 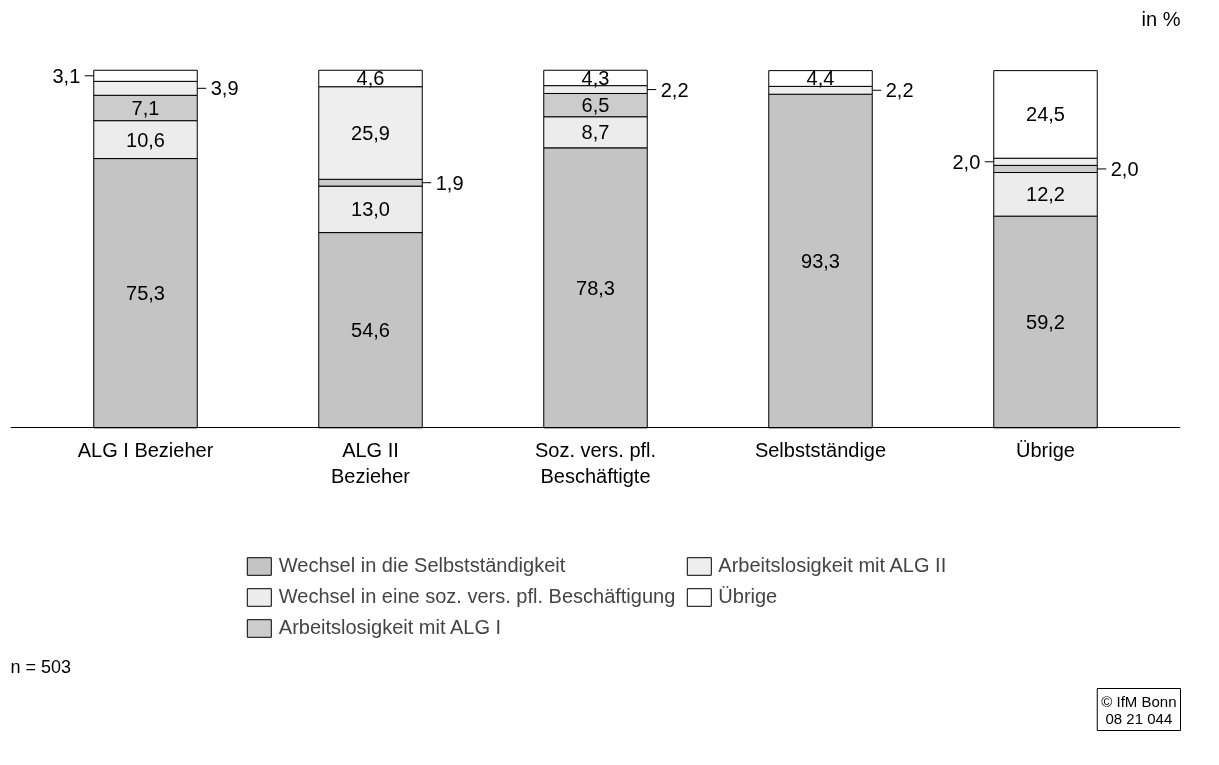 I want to click on data-label: 59,2, so click(x=1045, y=321).